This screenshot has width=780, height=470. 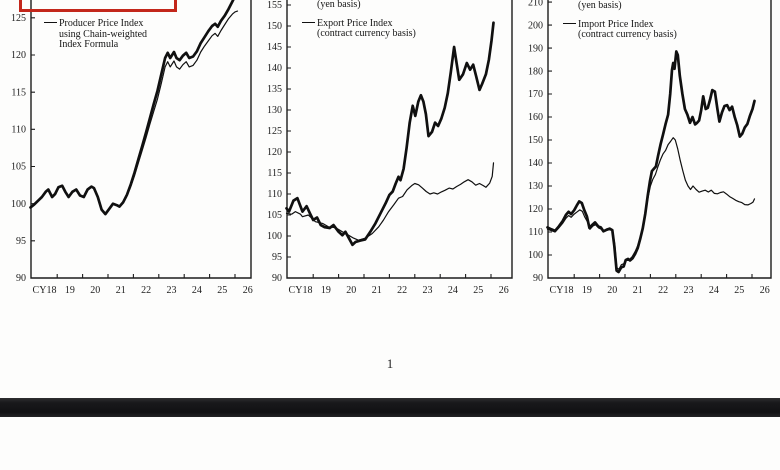 I want to click on legend-row: Index Formula, so click(x=95, y=45).